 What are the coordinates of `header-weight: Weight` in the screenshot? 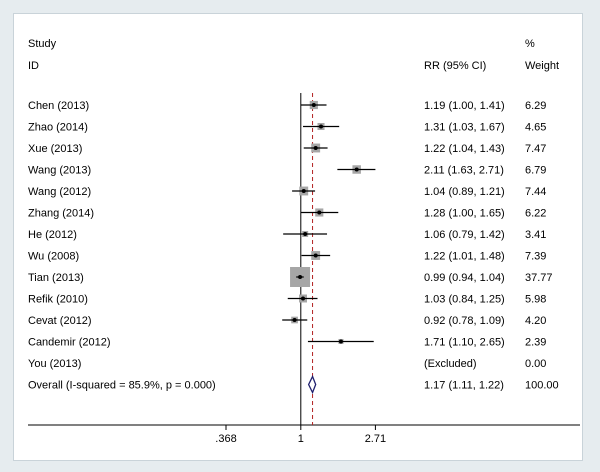 It's located at (542, 66).